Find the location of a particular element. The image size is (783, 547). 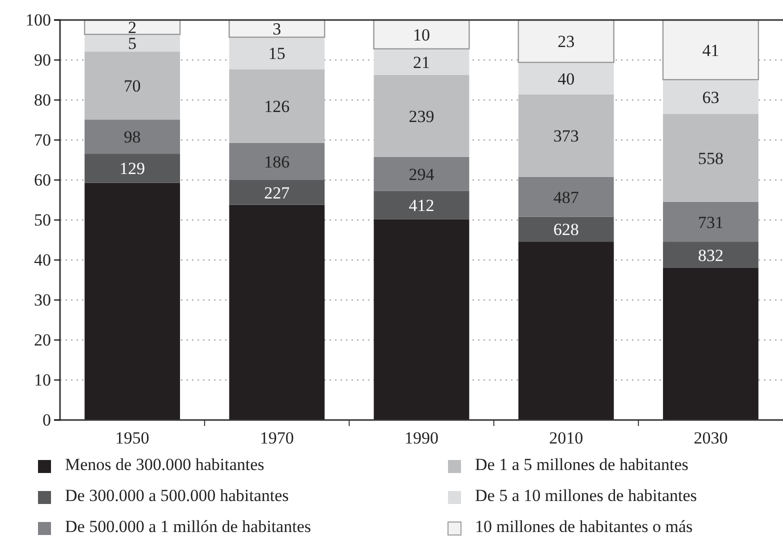

annotation: 70 is located at coordinates (132, 86).